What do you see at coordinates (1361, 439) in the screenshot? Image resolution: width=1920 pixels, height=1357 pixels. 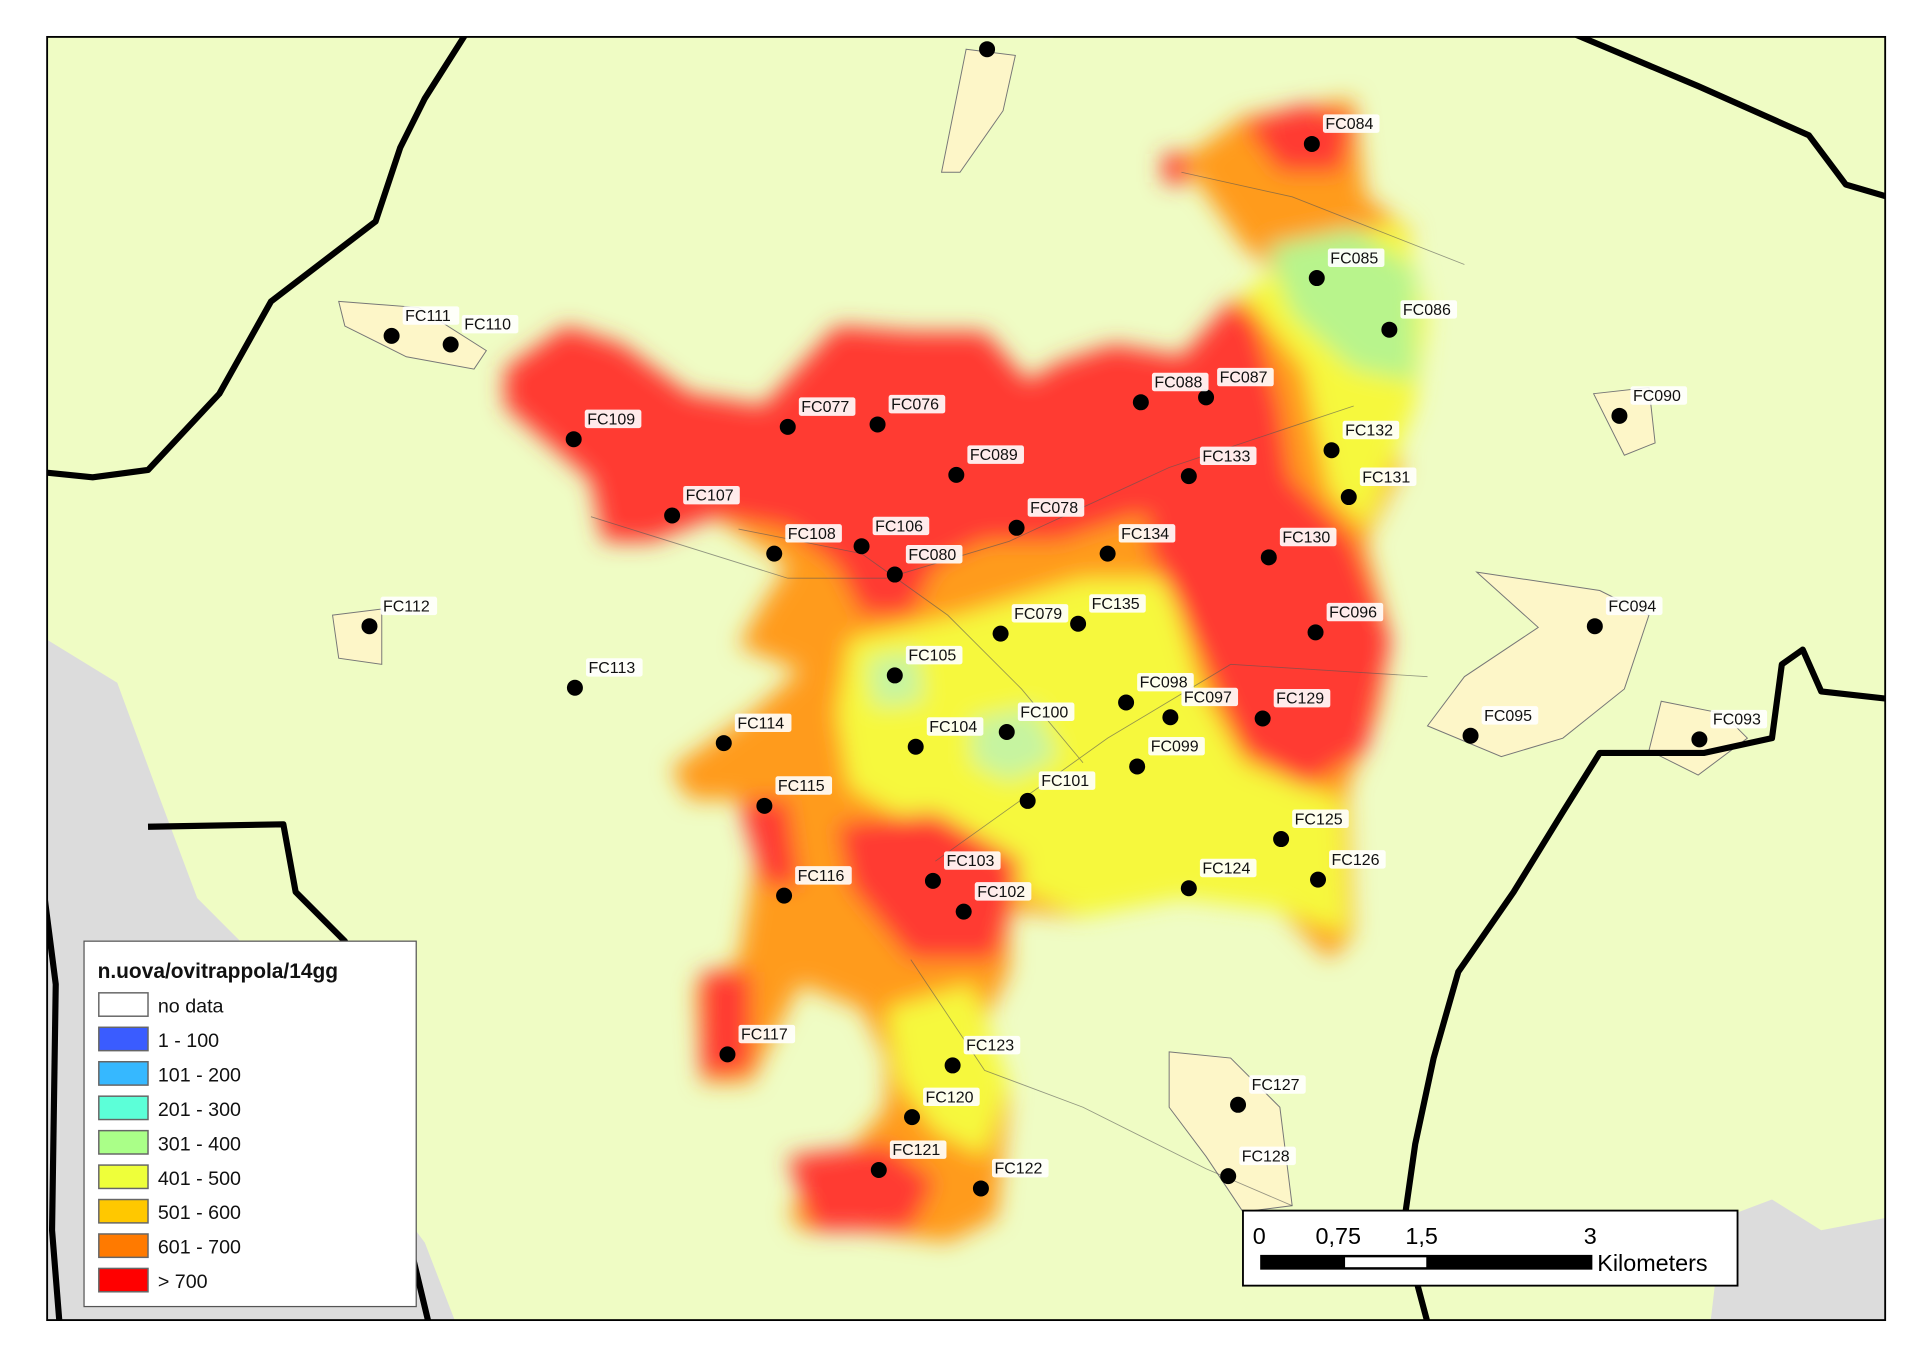 I see `trap-fc132: FC132` at bounding box center [1361, 439].